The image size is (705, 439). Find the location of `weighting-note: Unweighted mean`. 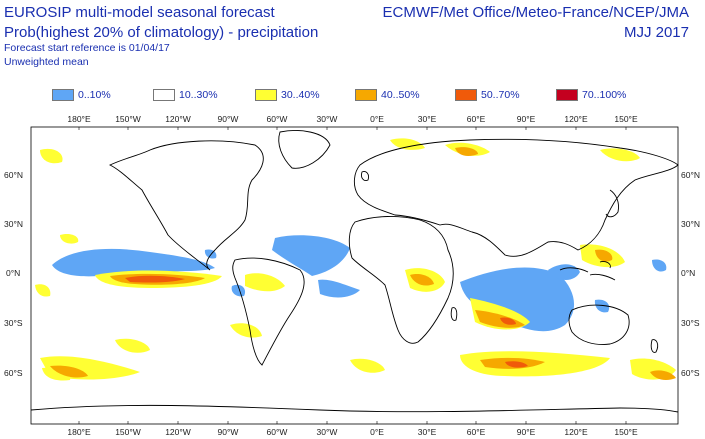

weighting-note: Unweighted mean is located at coordinates (46, 62).